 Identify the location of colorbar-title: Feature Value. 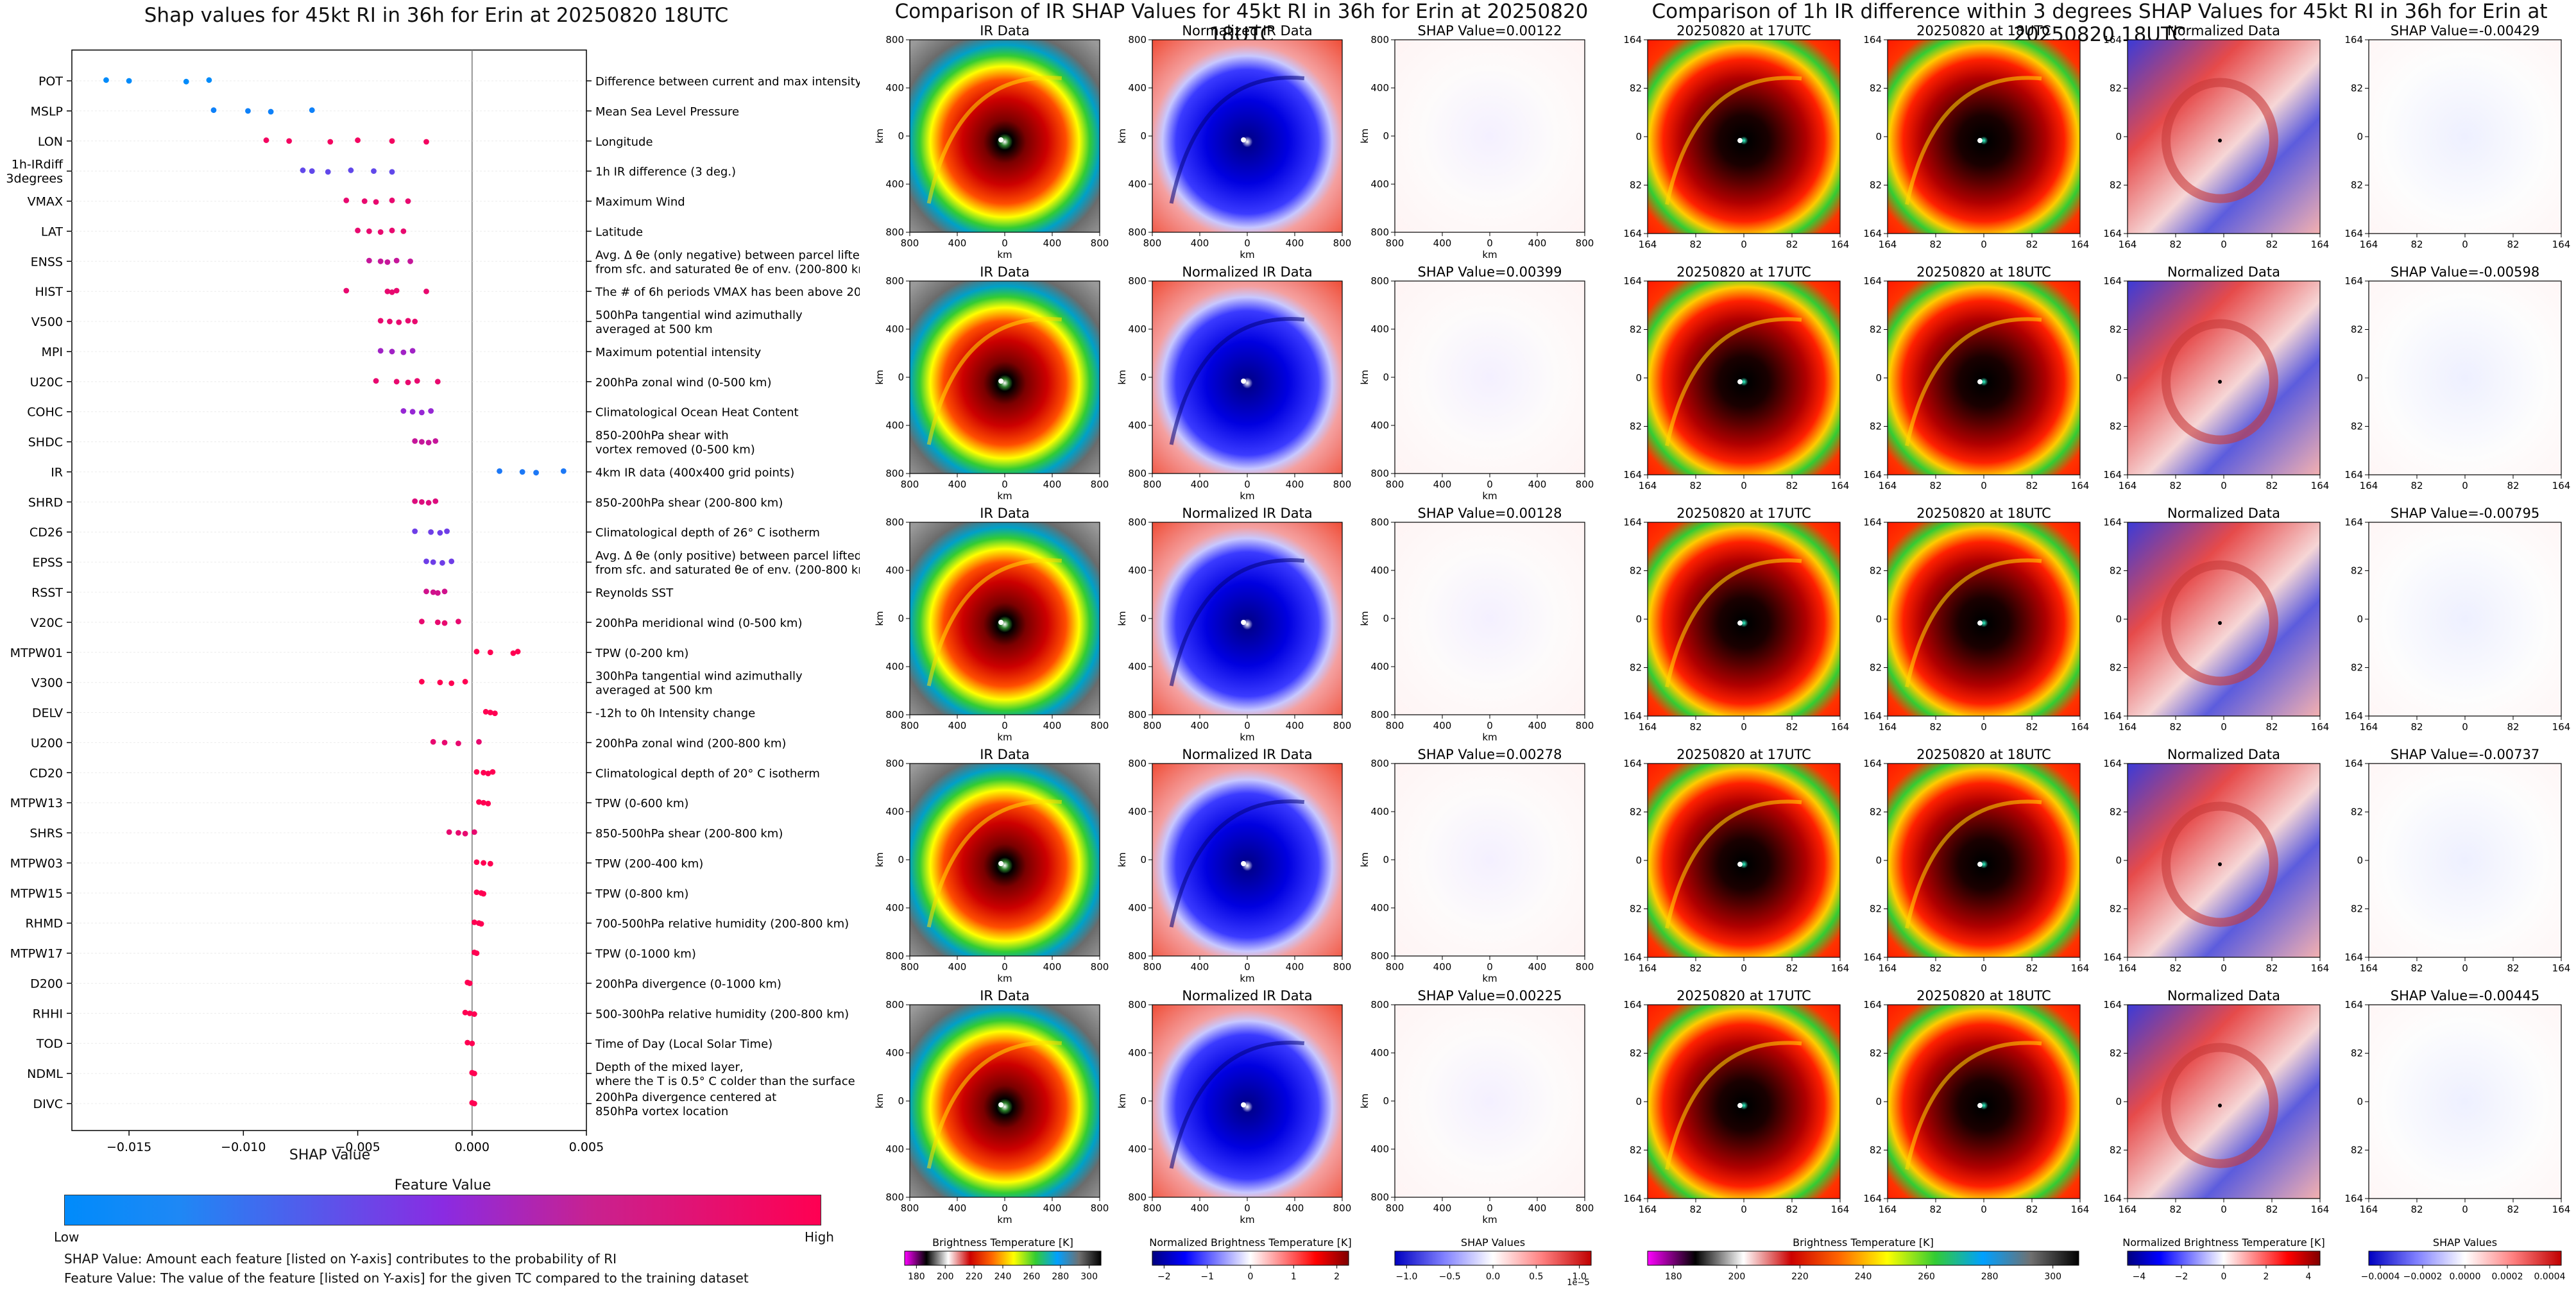
(442, 1185).